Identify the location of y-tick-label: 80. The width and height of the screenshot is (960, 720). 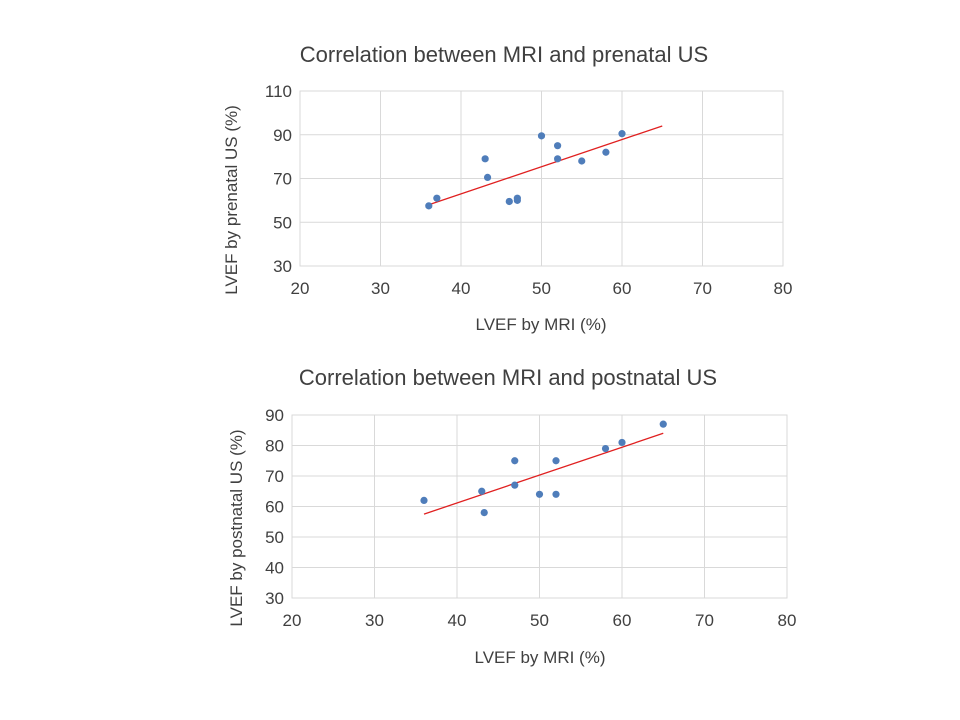
(274, 446).